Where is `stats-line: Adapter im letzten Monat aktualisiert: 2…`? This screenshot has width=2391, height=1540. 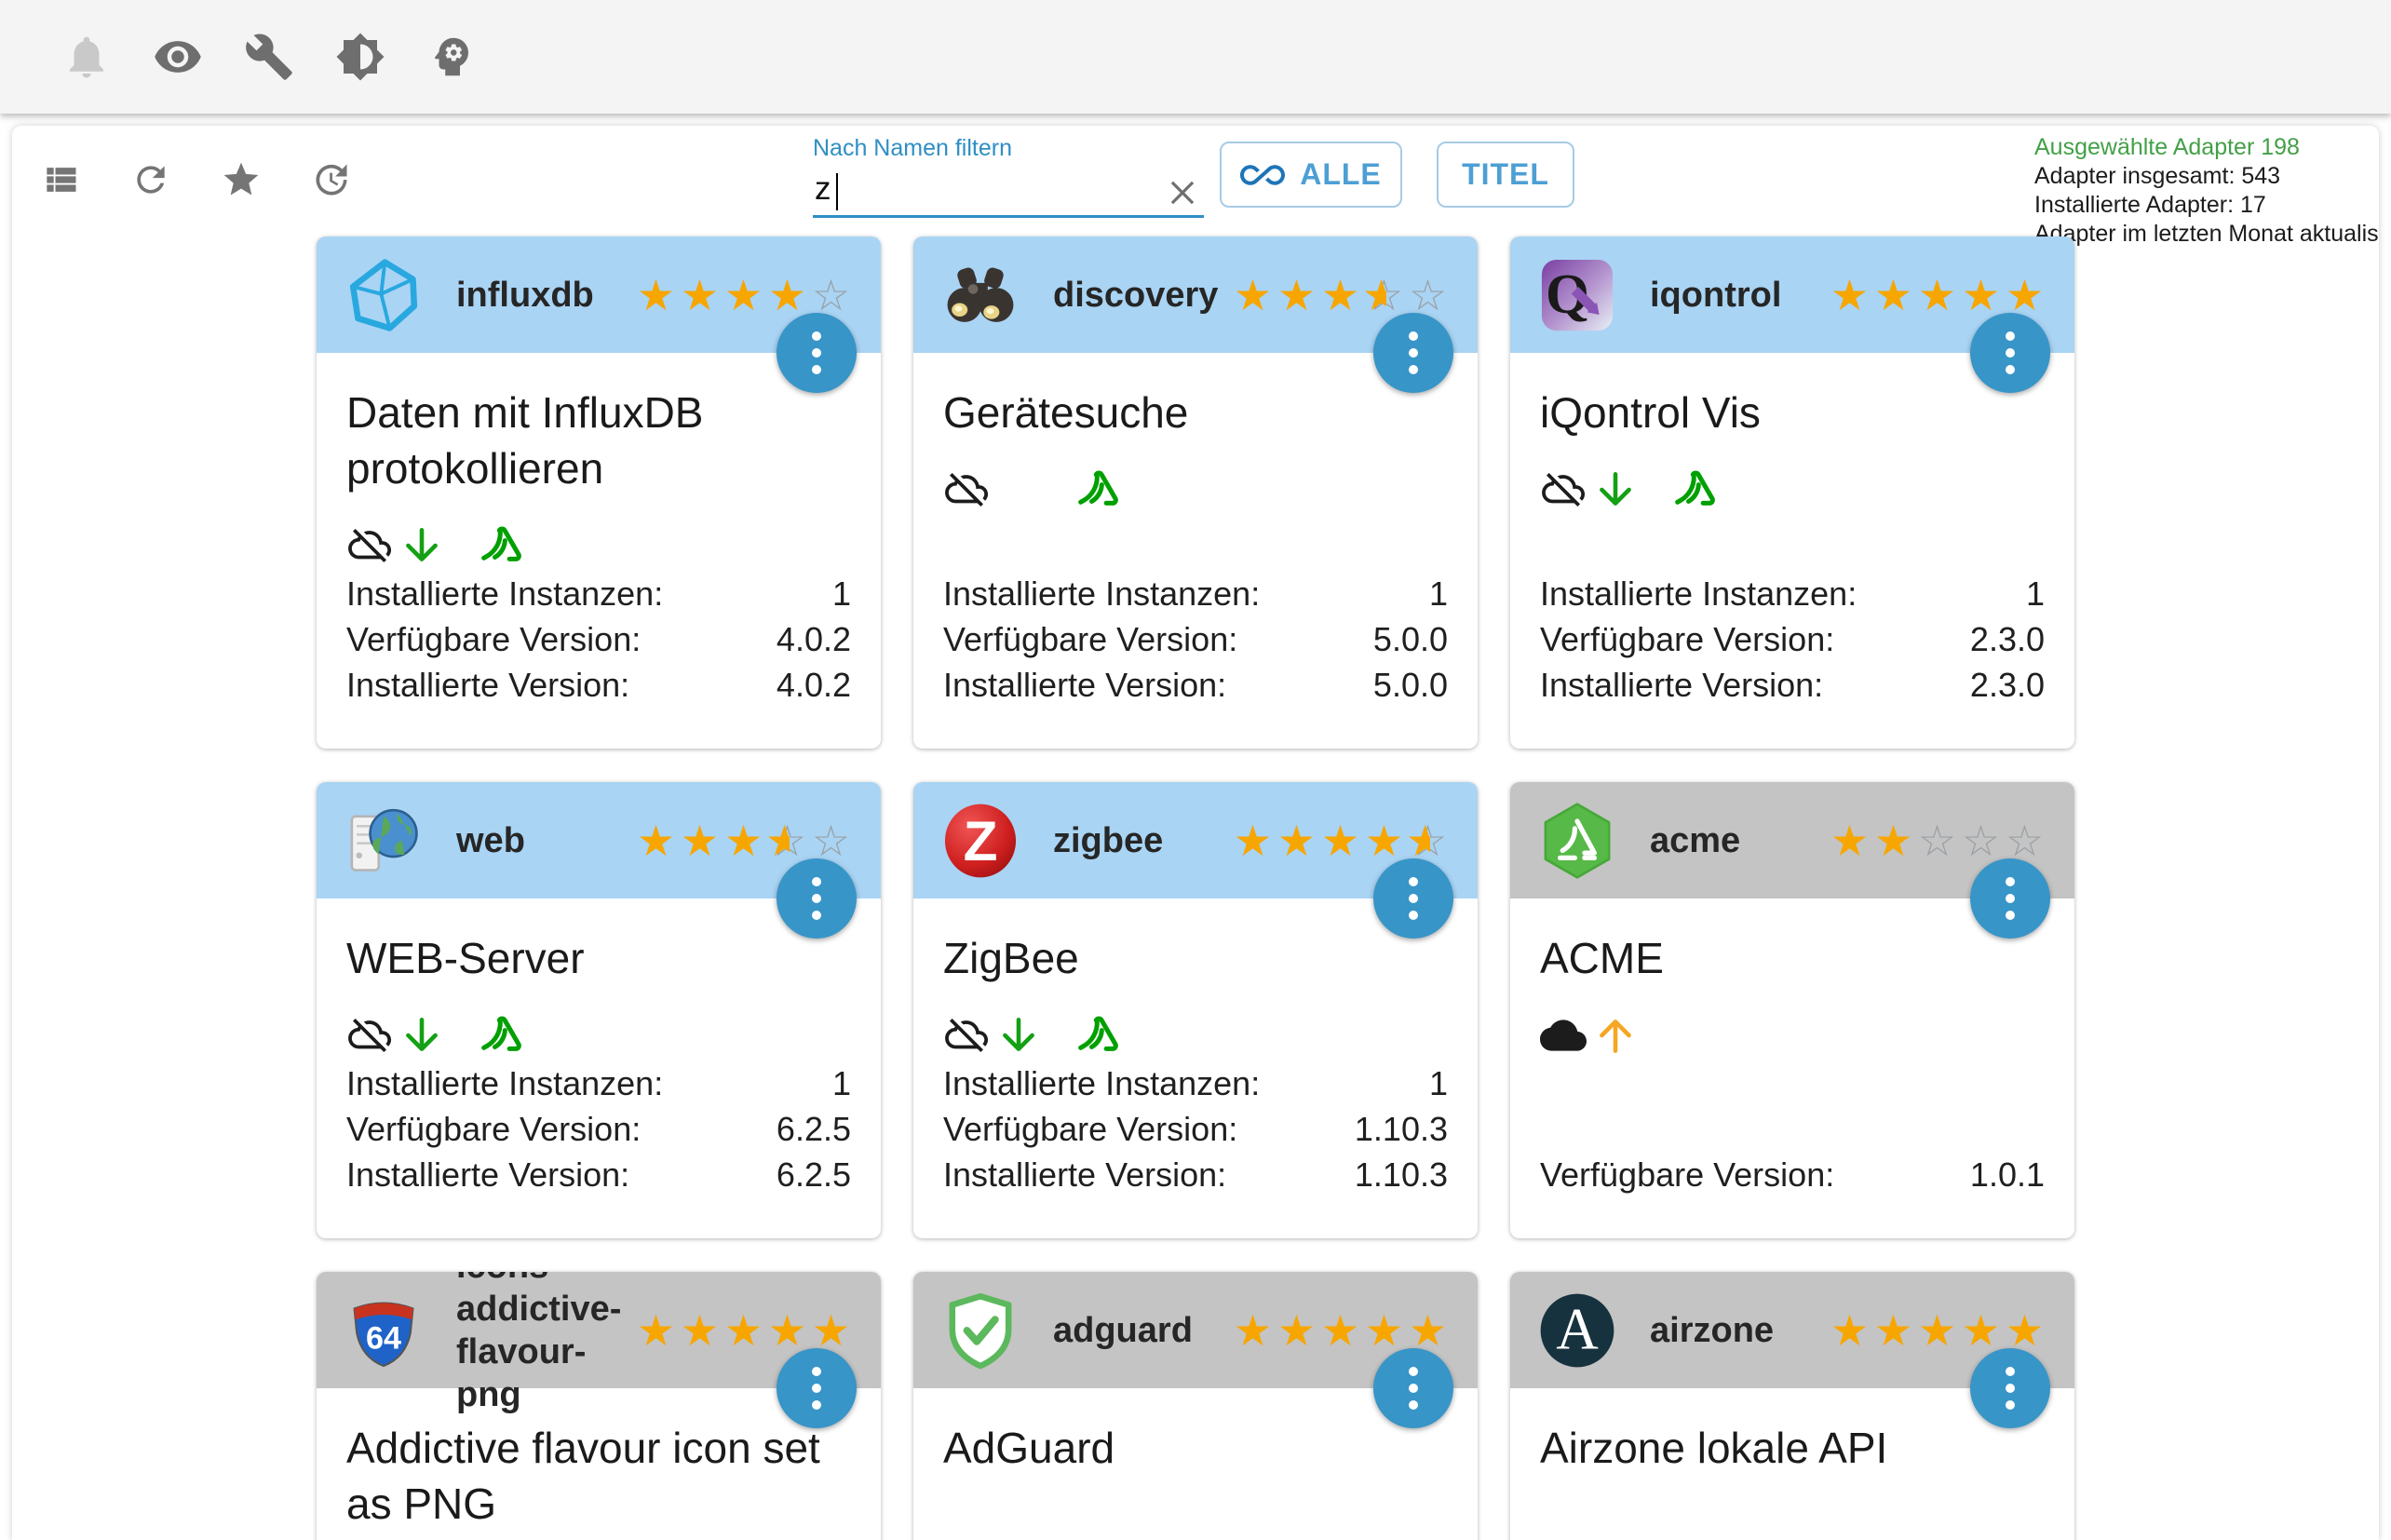 stats-line: Adapter im letzten Monat aktualisiert: 2… is located at coordinates (2206, 234).